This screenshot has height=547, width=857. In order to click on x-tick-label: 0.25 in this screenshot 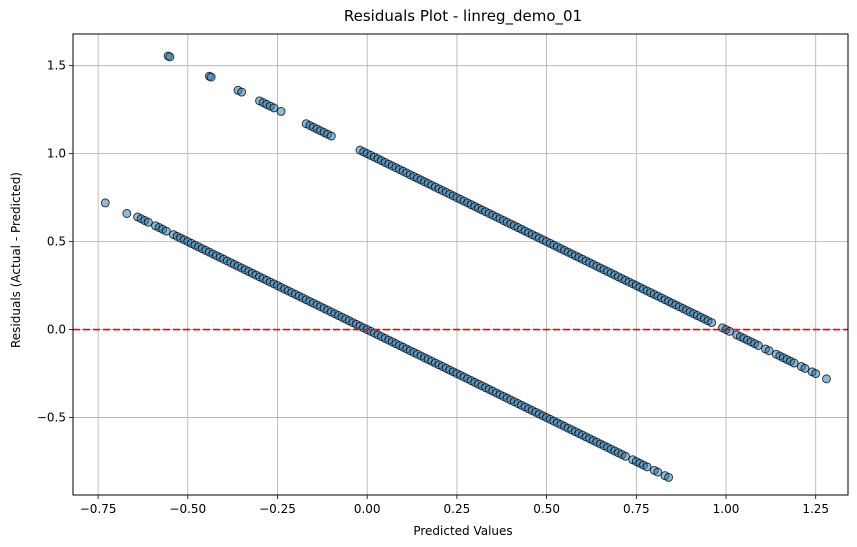, I will do `click(457, 509)`.